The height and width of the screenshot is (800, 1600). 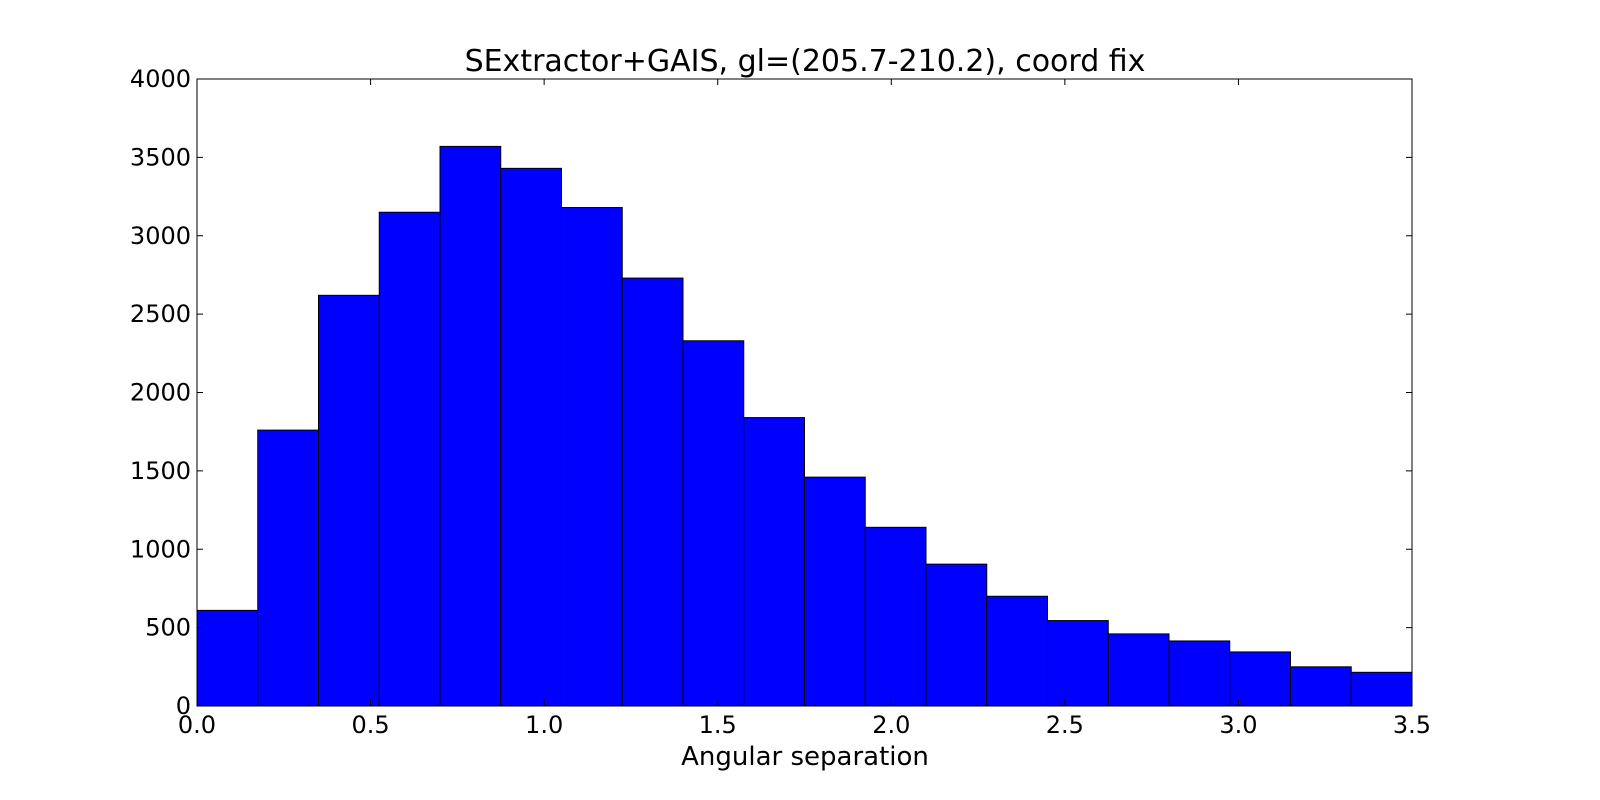 I want to click on y-tick-label: 3500, so click(x=160, y=157).